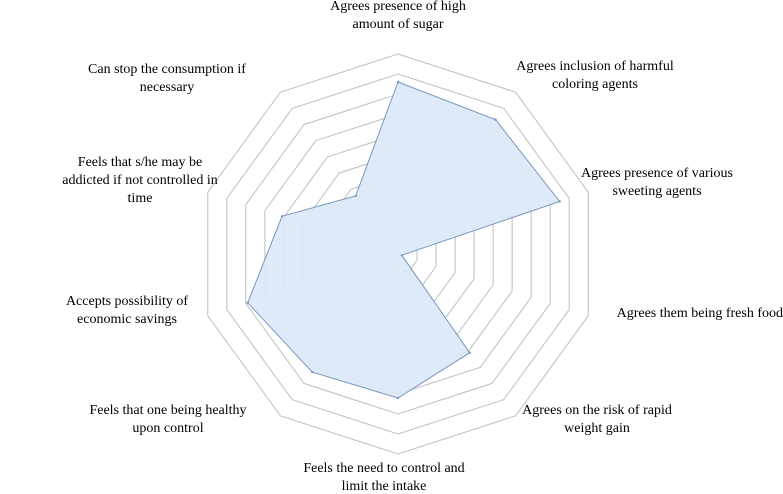 This screenshot has width=783, height=494. I want to click on axis-label-line: economic savings, so click(127, 319).